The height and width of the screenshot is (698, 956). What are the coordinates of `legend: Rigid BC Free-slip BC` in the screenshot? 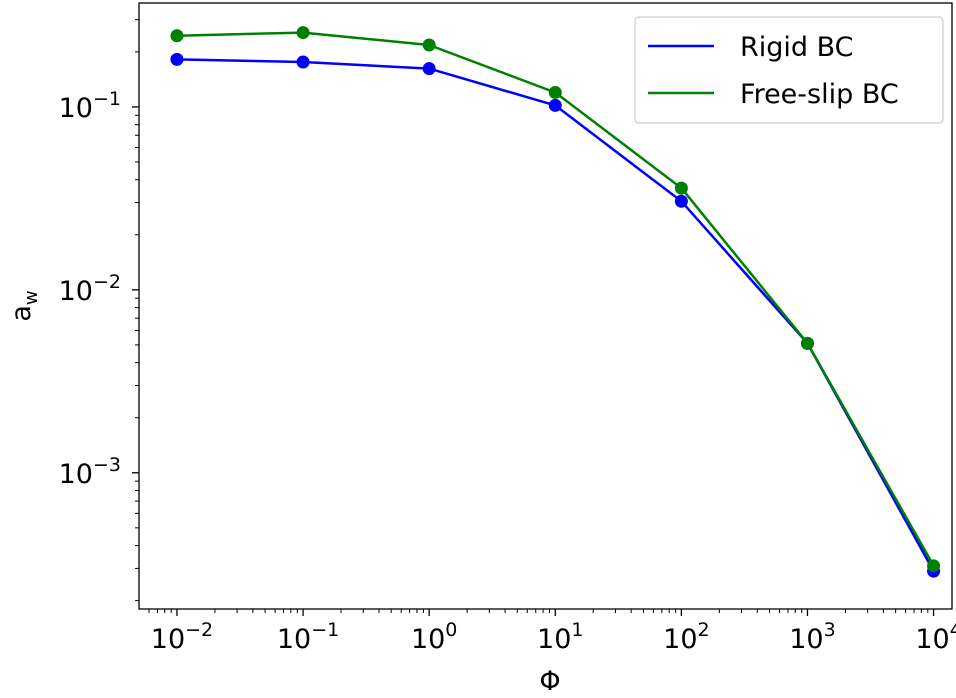 It's located at (789, 70).